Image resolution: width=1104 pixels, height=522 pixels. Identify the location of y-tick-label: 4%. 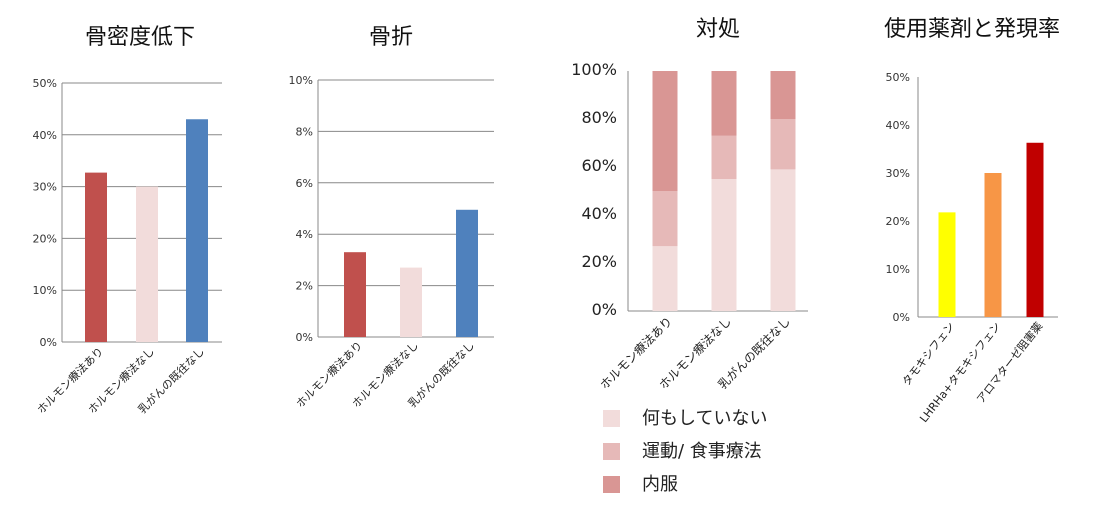
(304, 234).